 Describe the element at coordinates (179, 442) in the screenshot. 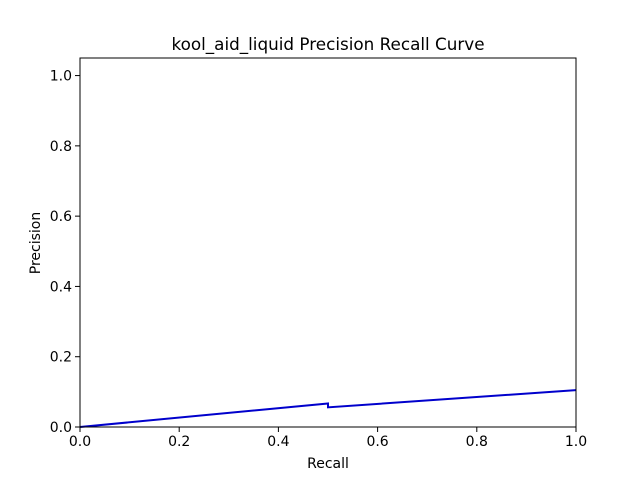

I see `x-tick-label: 0.2` at that location.